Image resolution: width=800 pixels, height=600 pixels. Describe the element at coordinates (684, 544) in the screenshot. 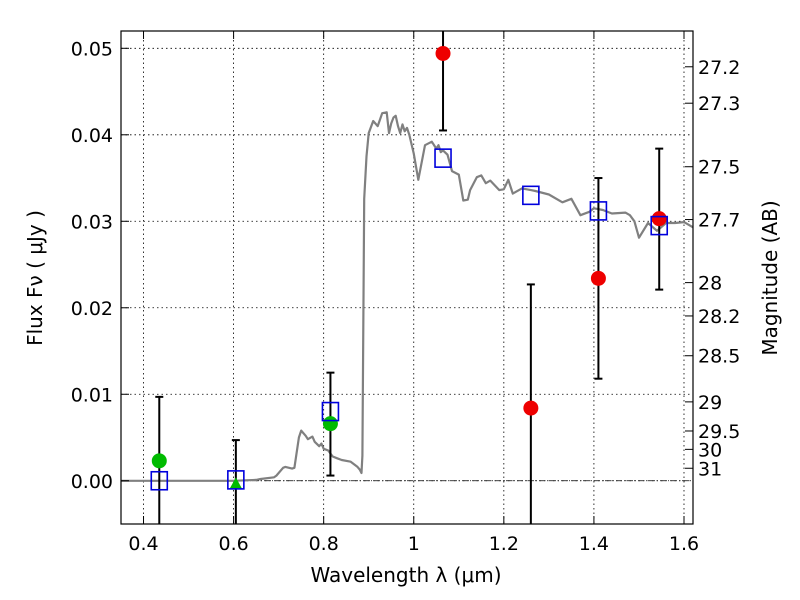

I see `x-tick-label: 1.6` at that location.